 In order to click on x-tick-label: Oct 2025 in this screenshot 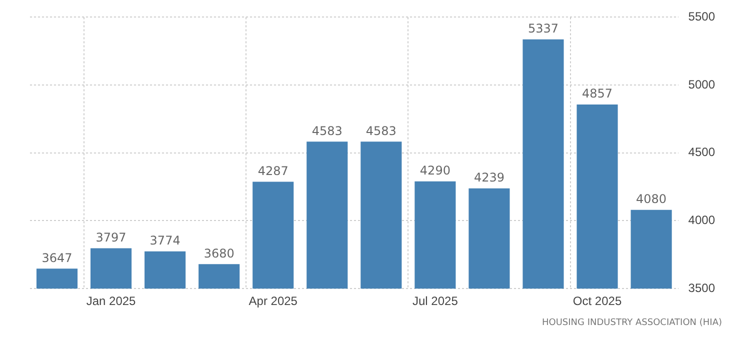, I will do `click(597, 301)`.